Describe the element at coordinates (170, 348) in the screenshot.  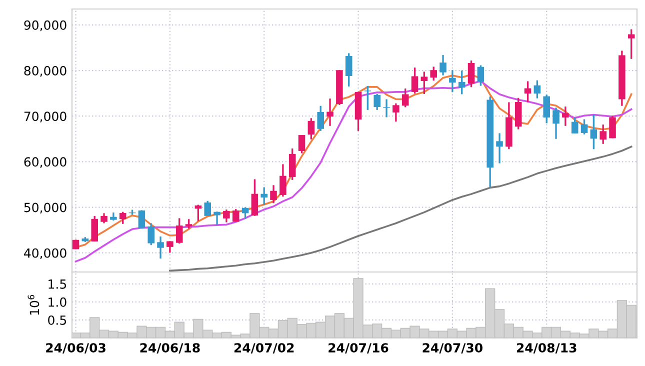
I see `x-tick-label: 24/06/18` at that location.